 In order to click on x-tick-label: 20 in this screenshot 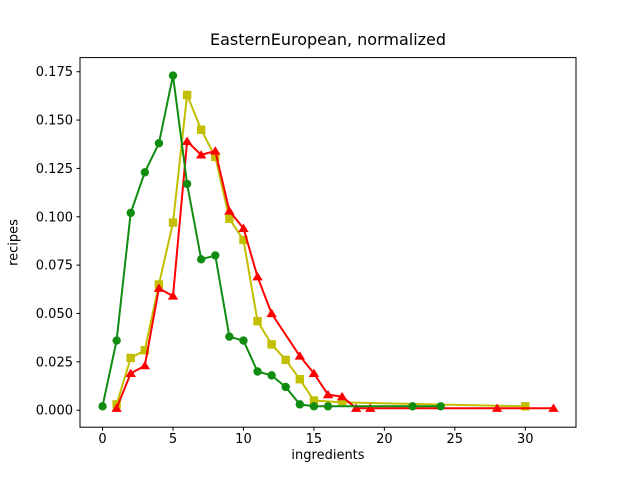, I will do `click(384, 439)`.